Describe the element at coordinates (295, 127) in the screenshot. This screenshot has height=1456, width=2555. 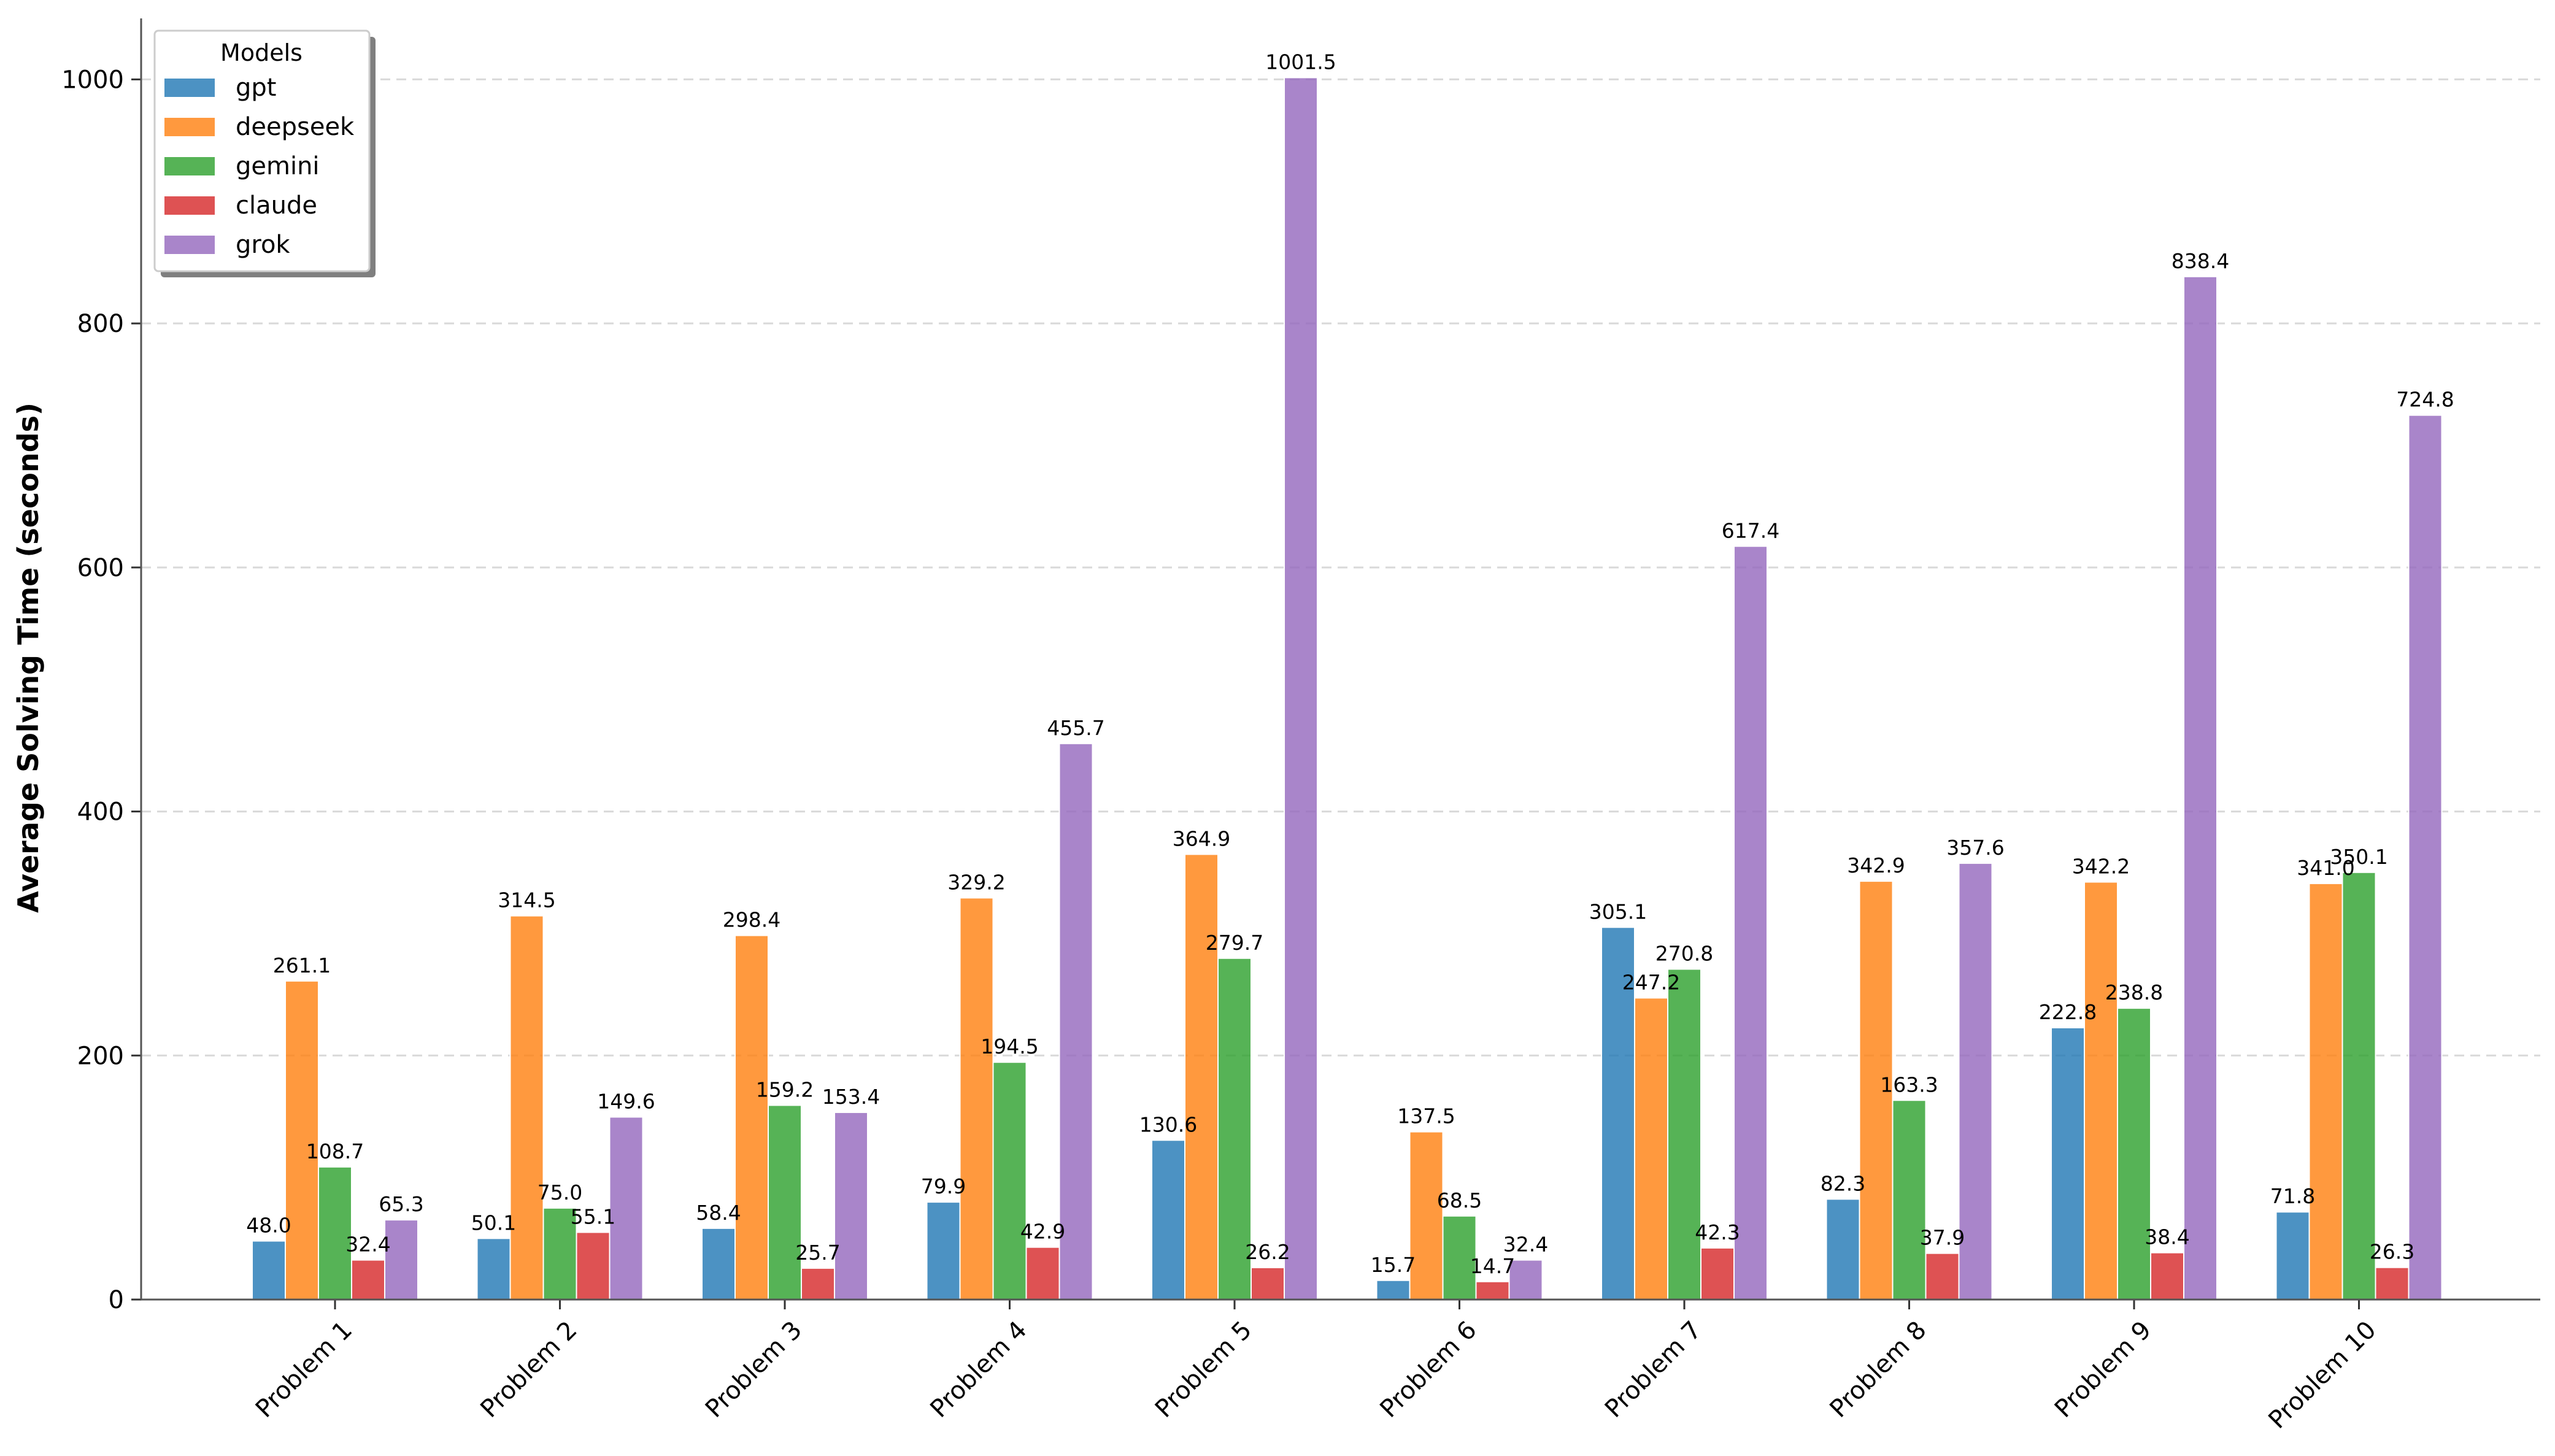
I see `legend-label-deepseek: deepseek` at that location.